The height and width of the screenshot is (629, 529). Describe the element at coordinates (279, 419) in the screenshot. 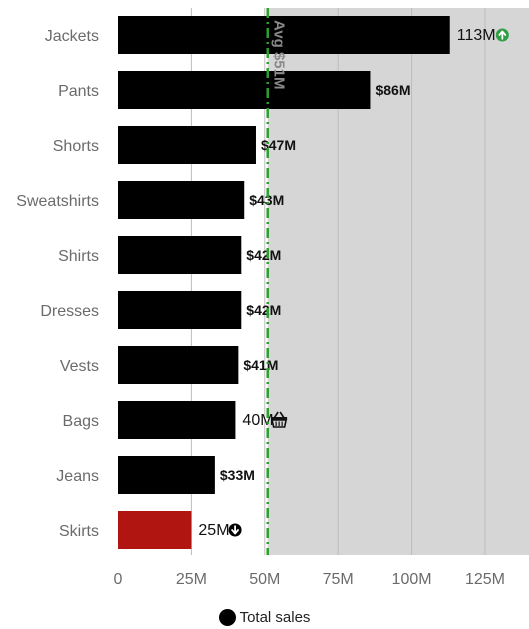

I see `basket-icon` at that location.